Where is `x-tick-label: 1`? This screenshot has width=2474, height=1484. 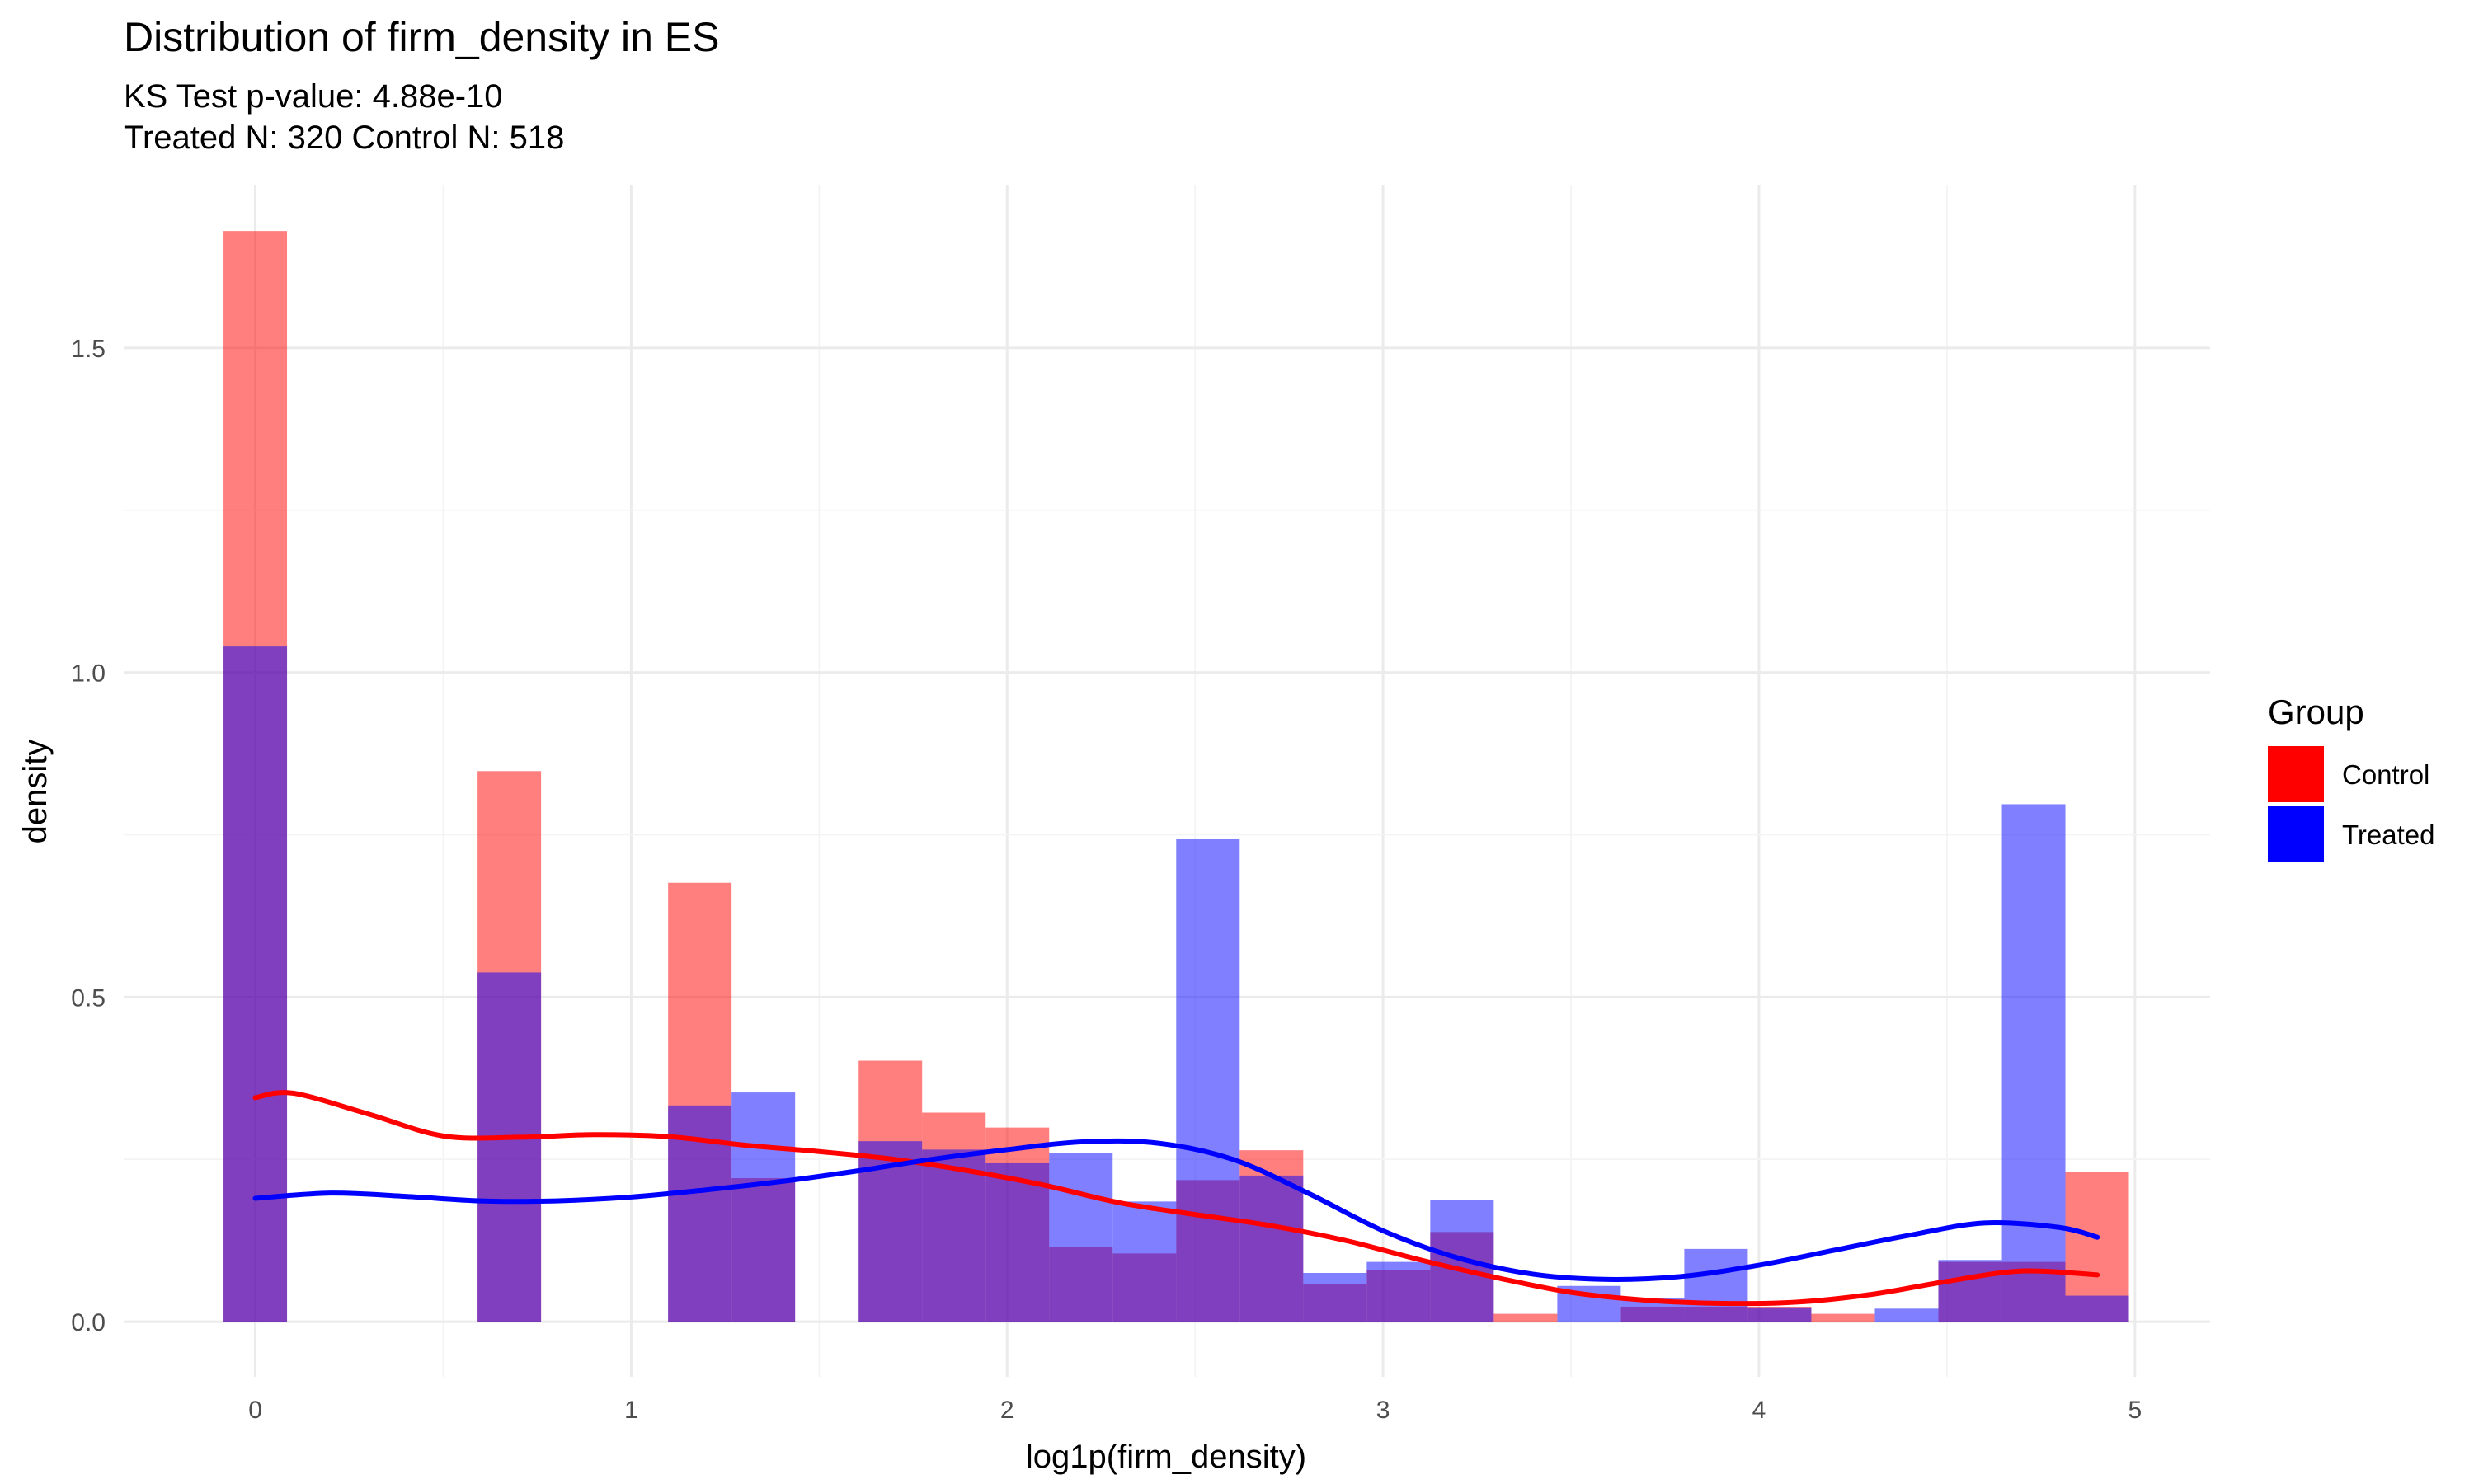 x-tick-label: 1 is located at coordinates (631, 1410).